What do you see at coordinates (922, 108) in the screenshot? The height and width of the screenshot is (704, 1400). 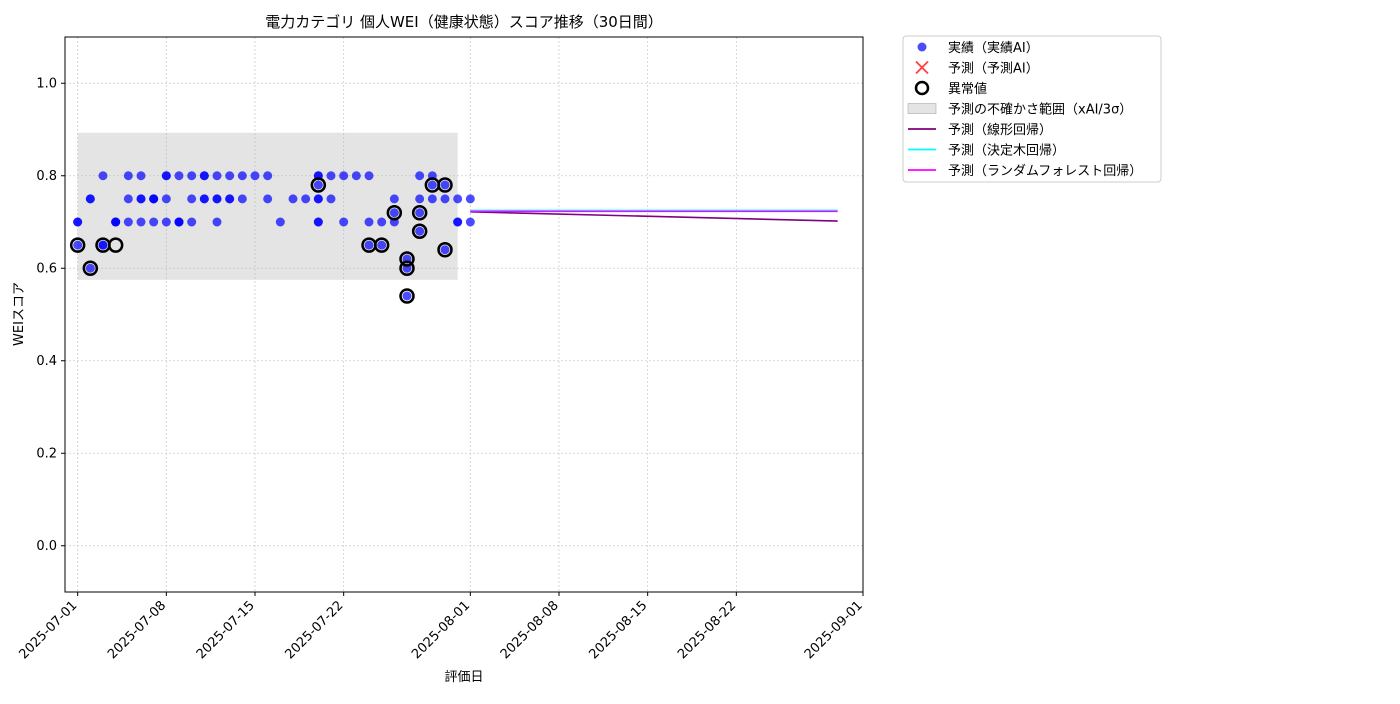 I see `legend-band-swatch` at bounding box center [922, 108].